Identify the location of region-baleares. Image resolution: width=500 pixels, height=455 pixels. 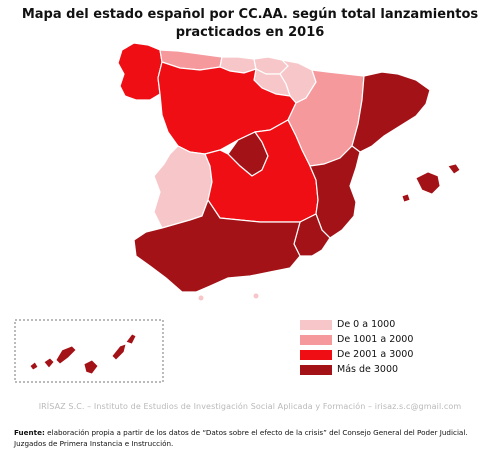
(431, 183).